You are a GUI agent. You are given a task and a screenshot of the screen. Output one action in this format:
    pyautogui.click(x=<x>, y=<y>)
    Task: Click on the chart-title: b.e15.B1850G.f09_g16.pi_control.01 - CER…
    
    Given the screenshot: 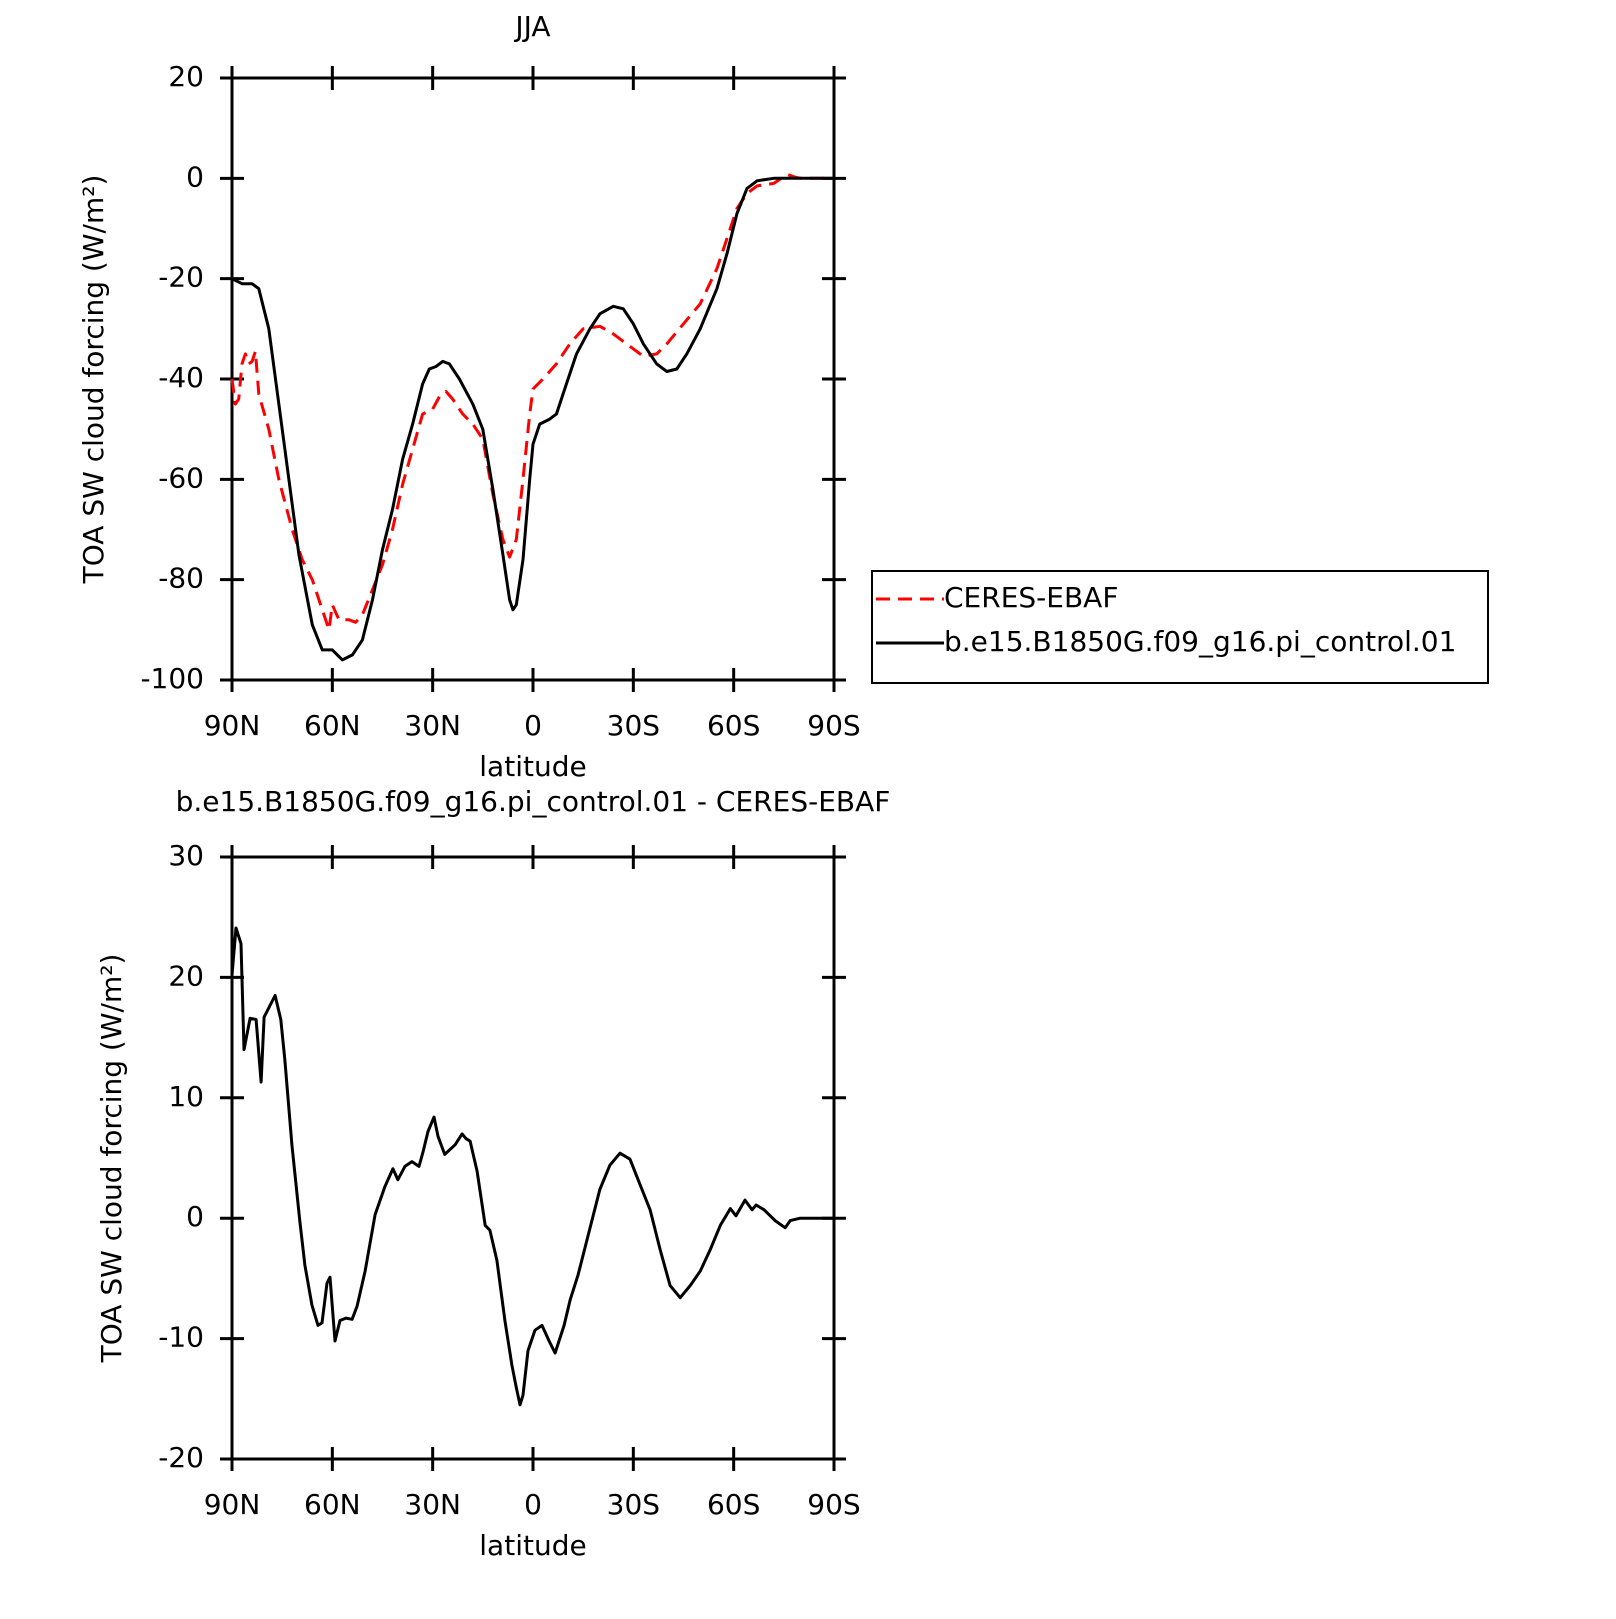 What is the action you would take?
    pyautogui.click(x=533, y=801)
    